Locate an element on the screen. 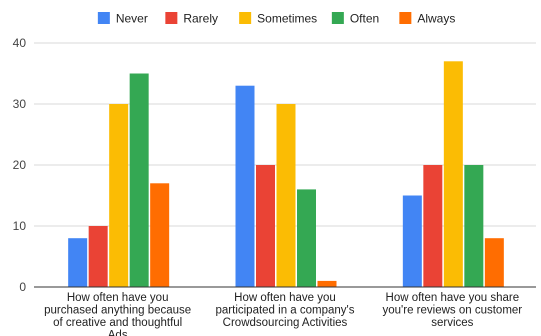  legend: Never Rarely Sometimes Often Always is located at coordinates (276, 19).